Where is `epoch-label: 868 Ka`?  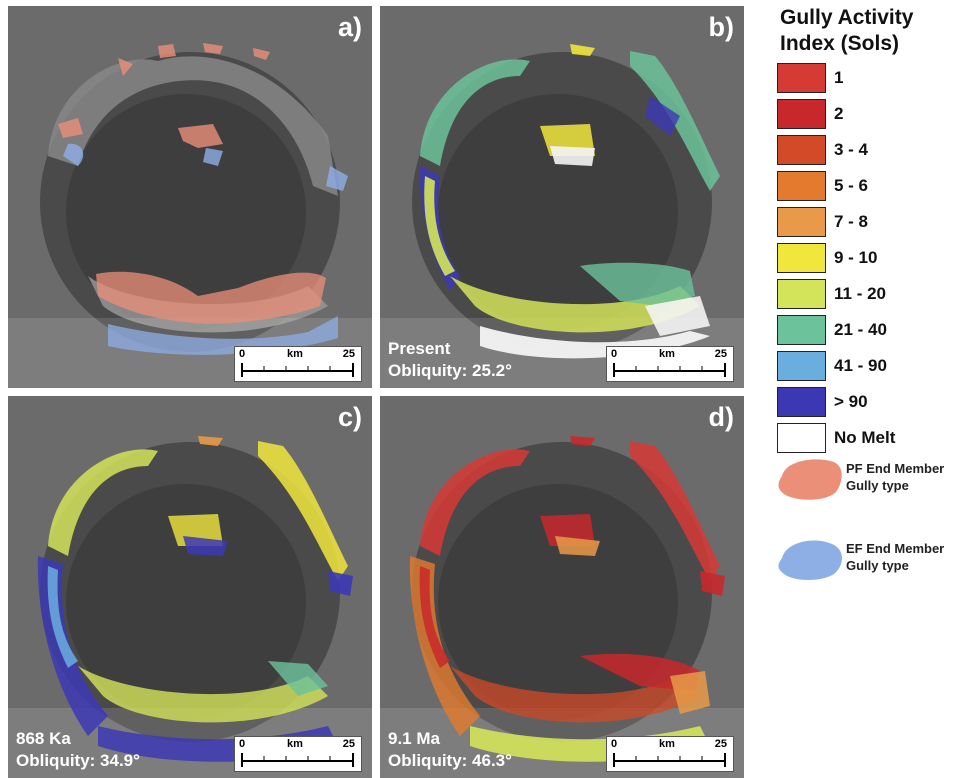 epoch-label: 868 Ka is located at coordinates (43, 738).